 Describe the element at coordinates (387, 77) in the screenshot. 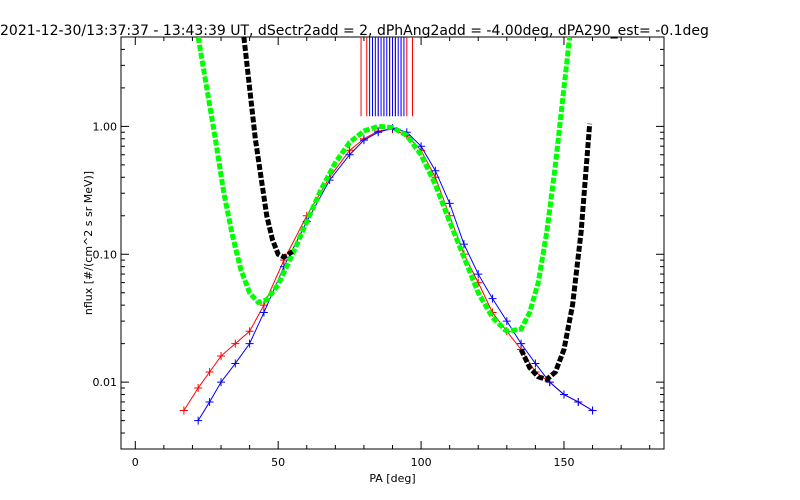

I see `vertical-line-cluster` at that location.